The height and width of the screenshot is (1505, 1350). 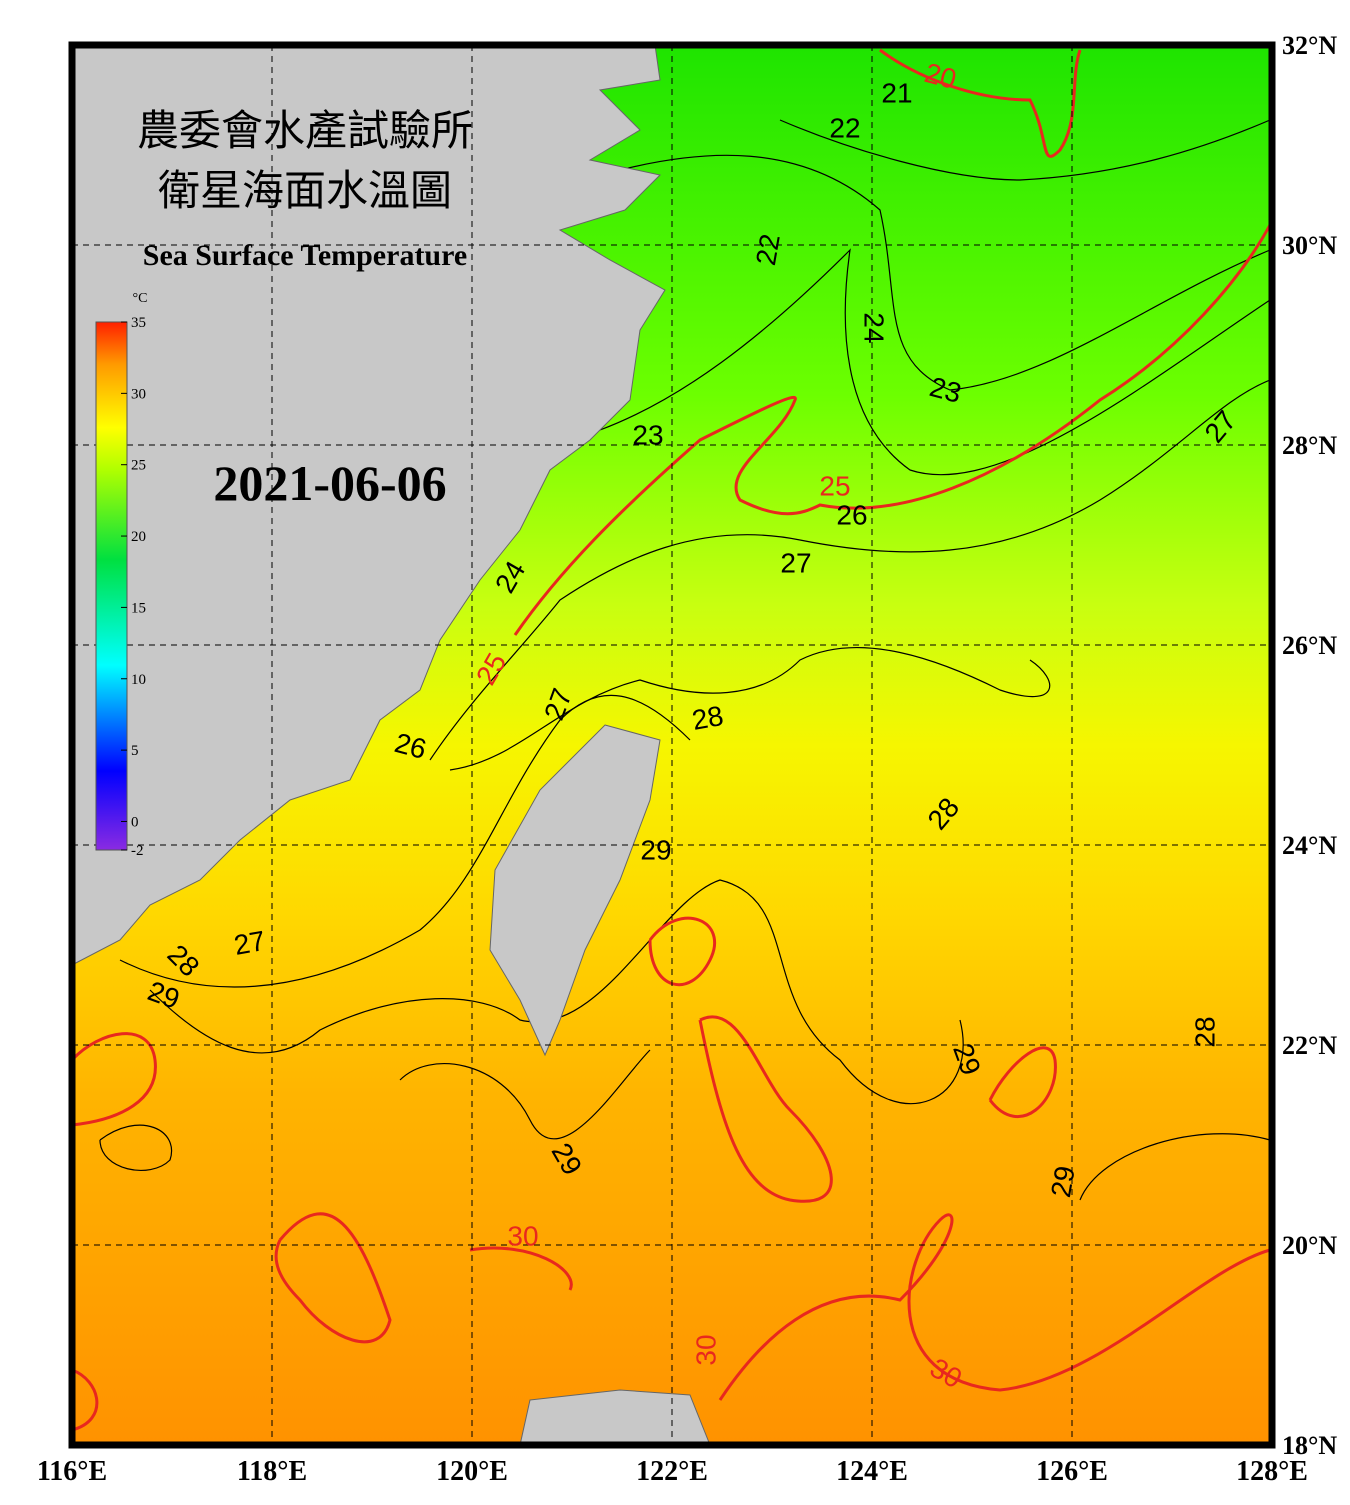 I want to click on lon-label: 120°E, so click(x=472, y=1471).